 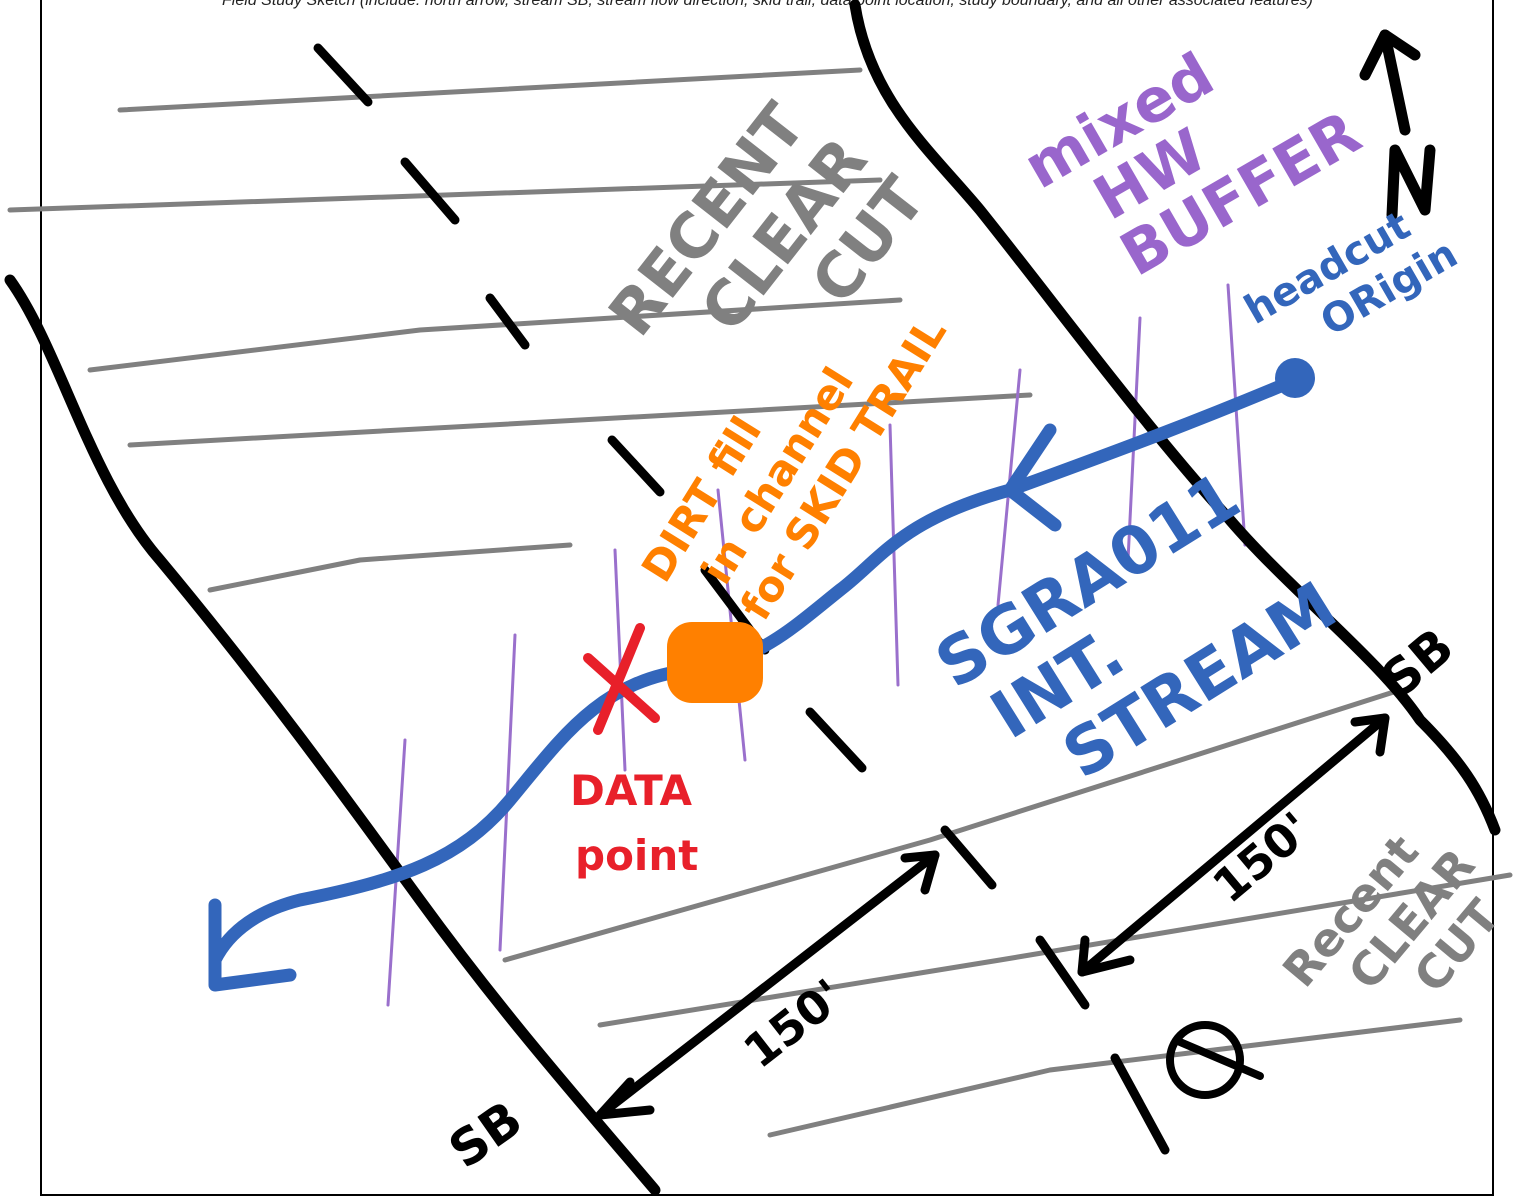 What do you see at coordinates (1055, 1005) in the screenshot?
I see `clearcut-lines-bottom` at bounding box center [1055, 1005].